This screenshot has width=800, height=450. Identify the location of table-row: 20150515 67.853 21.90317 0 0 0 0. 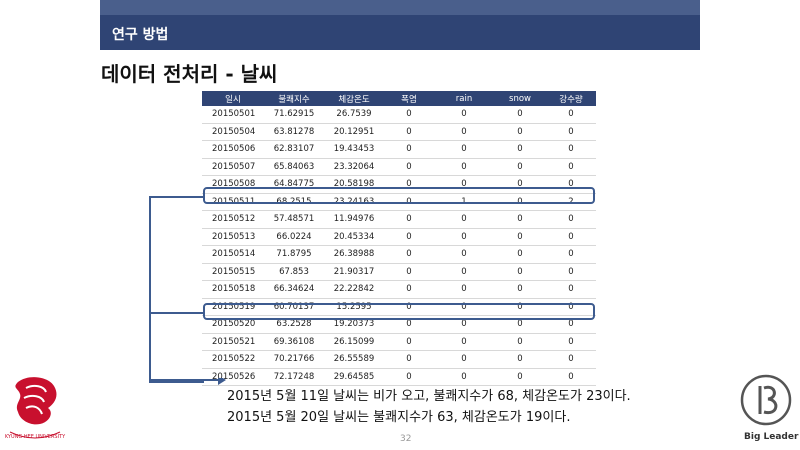
(399, 272).